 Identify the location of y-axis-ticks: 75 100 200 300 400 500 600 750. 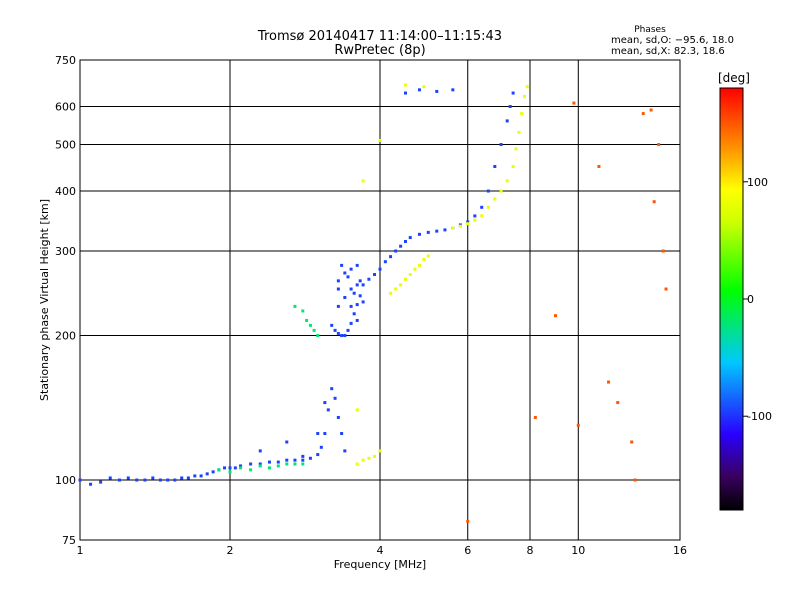
(65, 300).